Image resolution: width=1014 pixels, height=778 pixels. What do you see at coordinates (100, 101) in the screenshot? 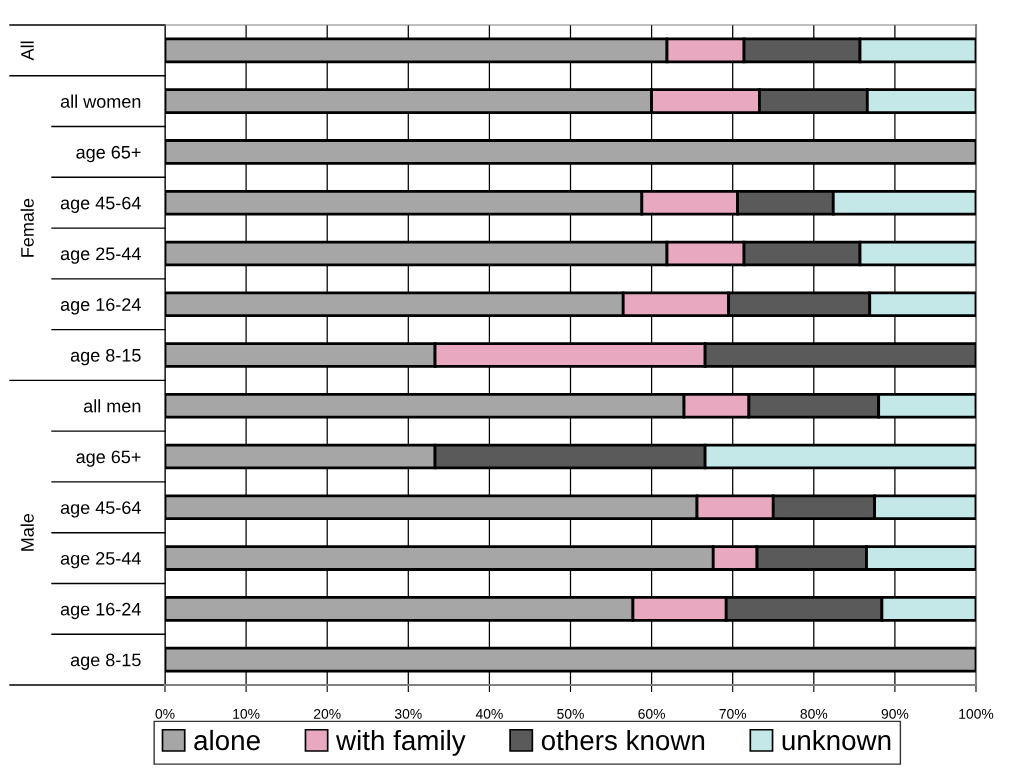
I see `y-tick-label: all women` at bounding box center [100, 101].